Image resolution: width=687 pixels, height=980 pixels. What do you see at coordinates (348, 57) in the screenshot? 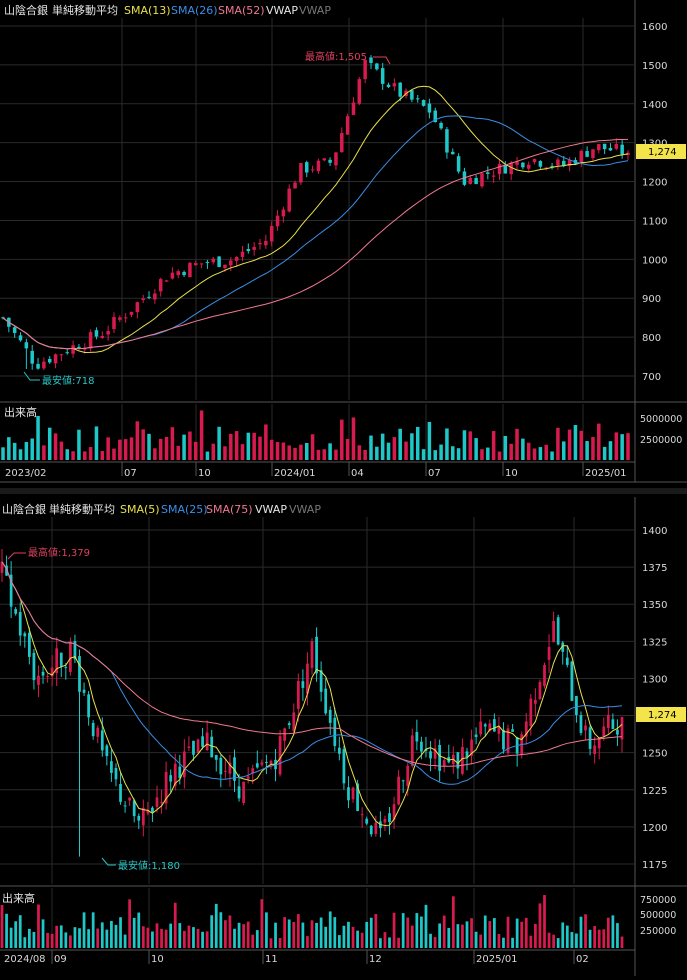
I see `panel1-high-annotation: 最高値:1,505` at bounding box center [348, 57].